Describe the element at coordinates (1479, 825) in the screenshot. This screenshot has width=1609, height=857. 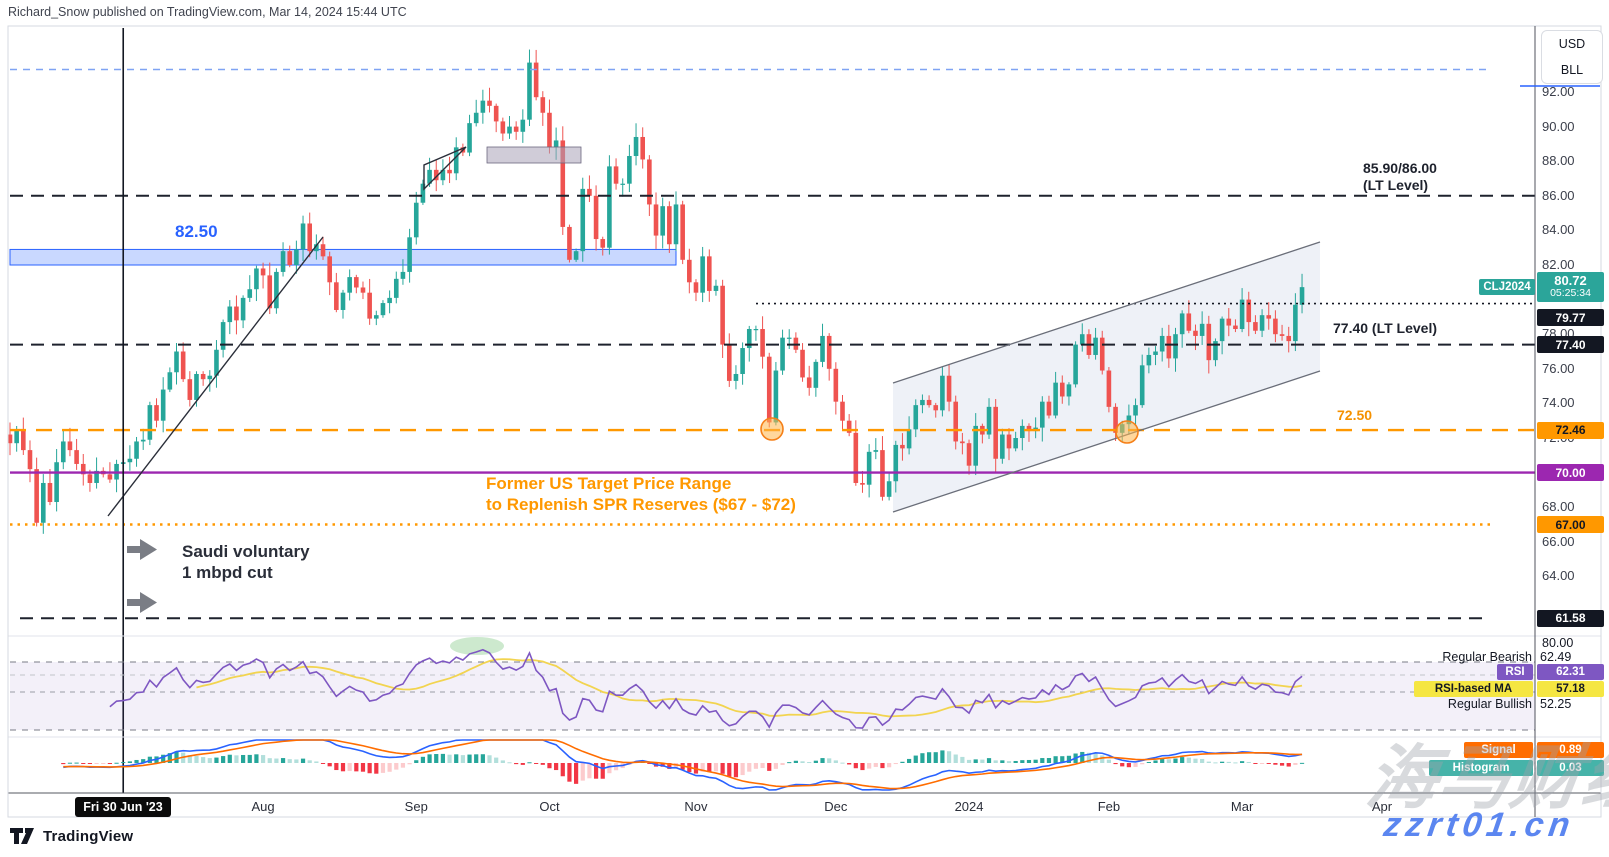
I see `watermark-site: zzrt01.cn` at that location.